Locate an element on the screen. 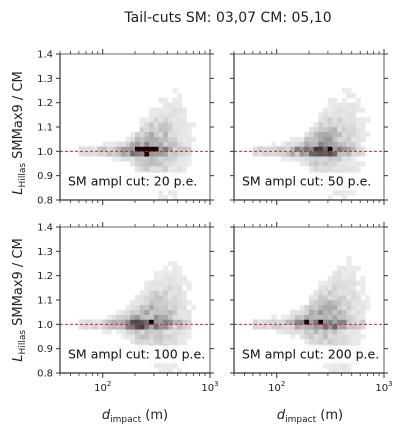  x-axis-label-right: dimpact (m) is located at coordinates (310, 416).